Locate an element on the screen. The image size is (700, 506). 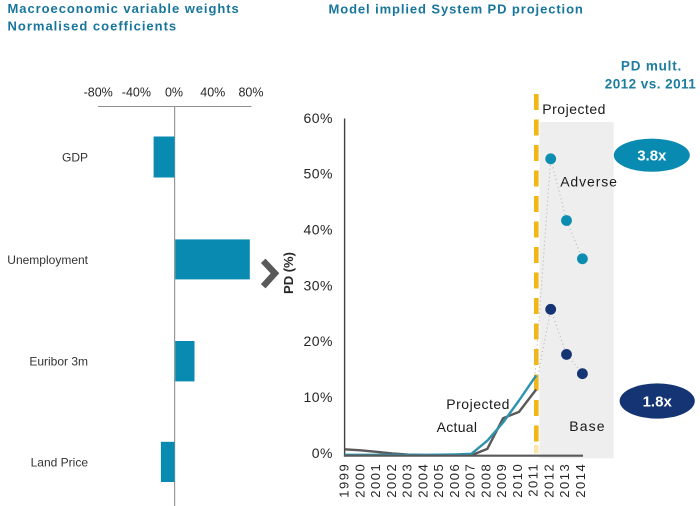
svg-text: 2006 is located at coordinates (454, 480).